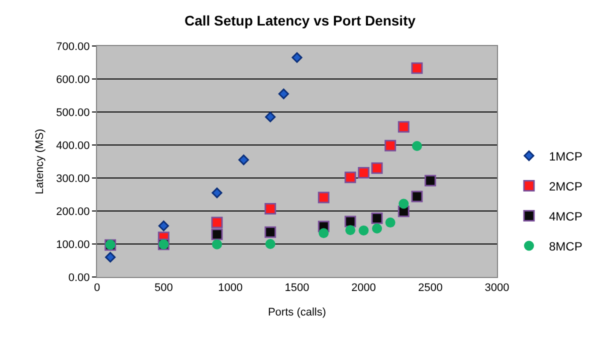 This screenshot has height=347, width=600. What do you see at coordinates (73, 80) in the screenshot?
I see `y-tick-label: 600.00` at bounding box center [73, 80].